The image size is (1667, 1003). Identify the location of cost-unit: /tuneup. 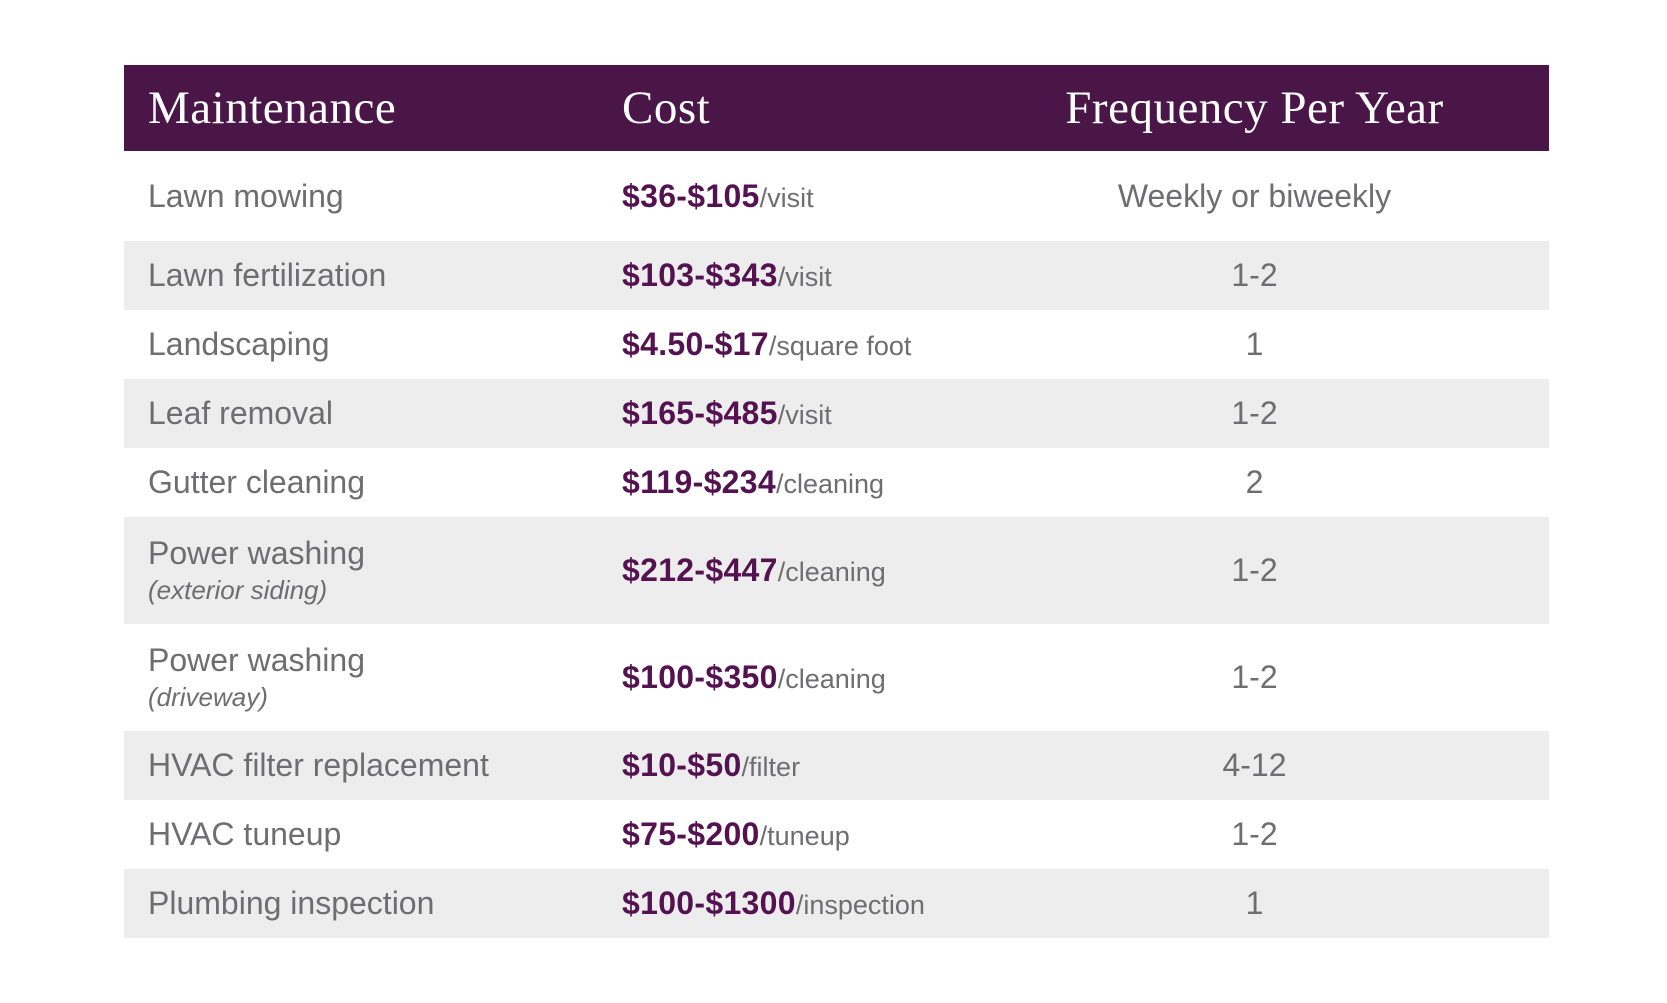
(804, 836).